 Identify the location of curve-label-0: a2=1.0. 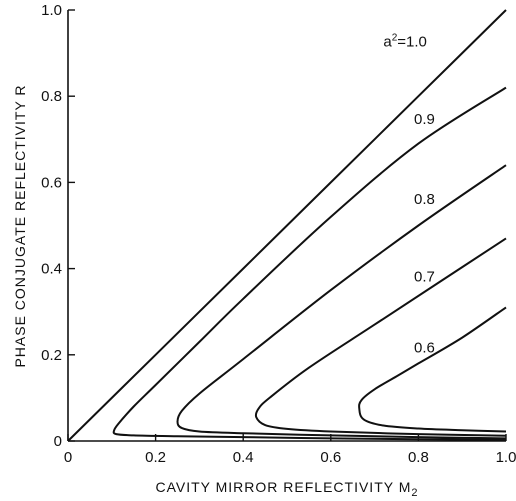
(405, 42).